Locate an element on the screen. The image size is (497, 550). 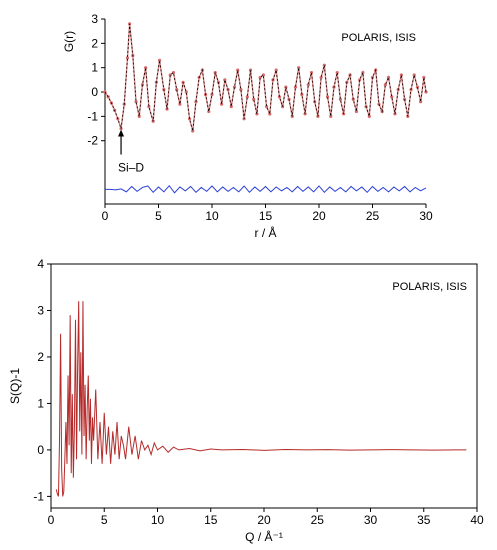
x-tick-label: 40 is located at coordinates (477, 520).